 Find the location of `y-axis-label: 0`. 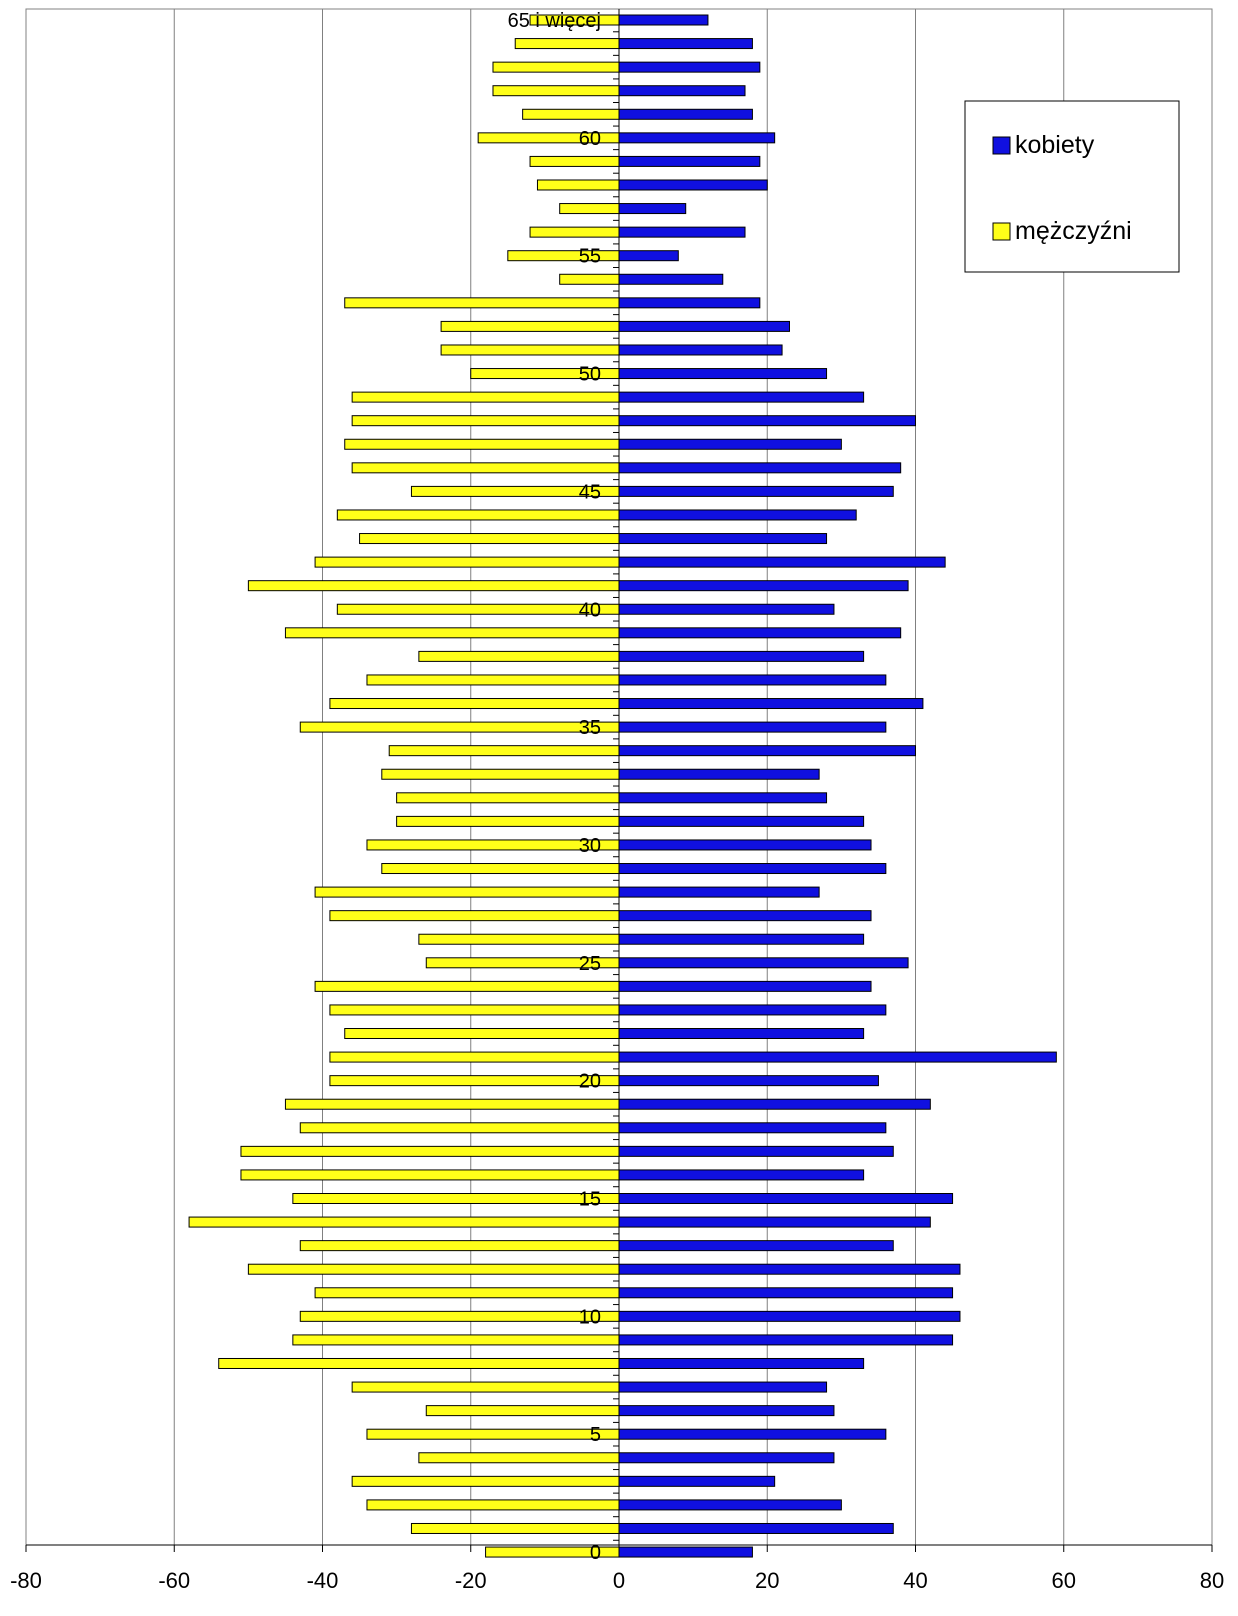

y-axis-label: 0 is located at coordinates (595, 1553).